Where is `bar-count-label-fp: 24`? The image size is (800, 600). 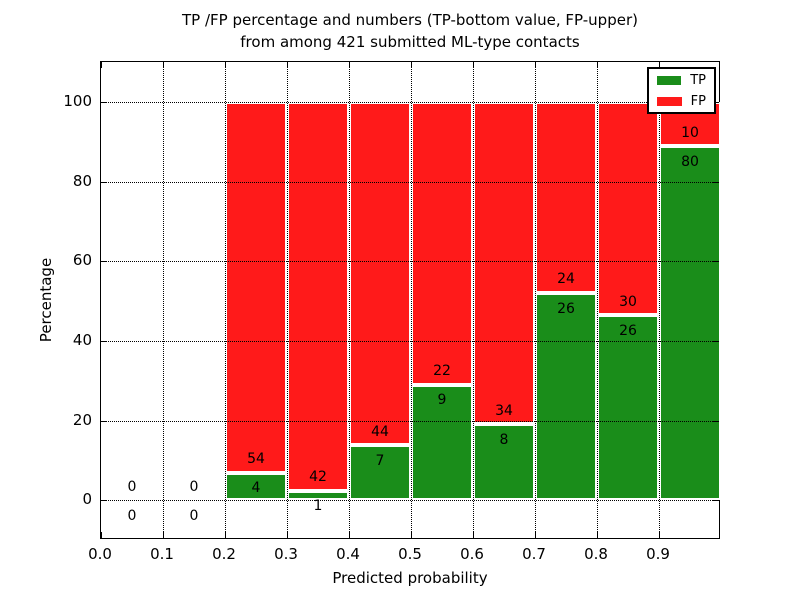
bar-count-label-fp: 24 is located at coordinates (566, 279).